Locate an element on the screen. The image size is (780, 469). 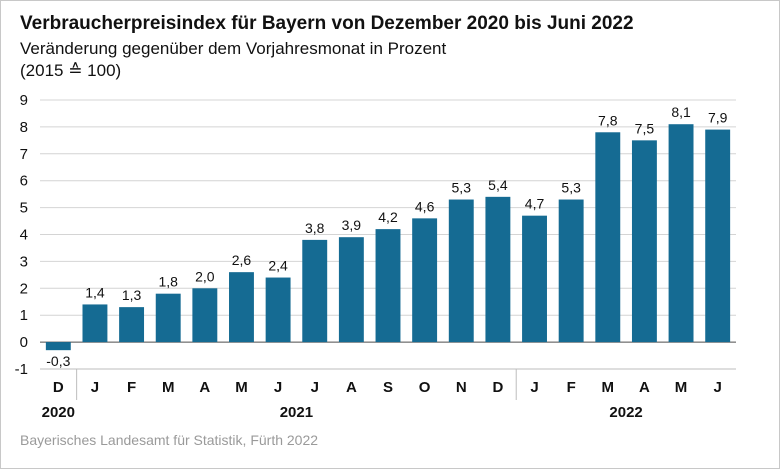
y-tick-label: 7 is located at coordinates (24, 154).